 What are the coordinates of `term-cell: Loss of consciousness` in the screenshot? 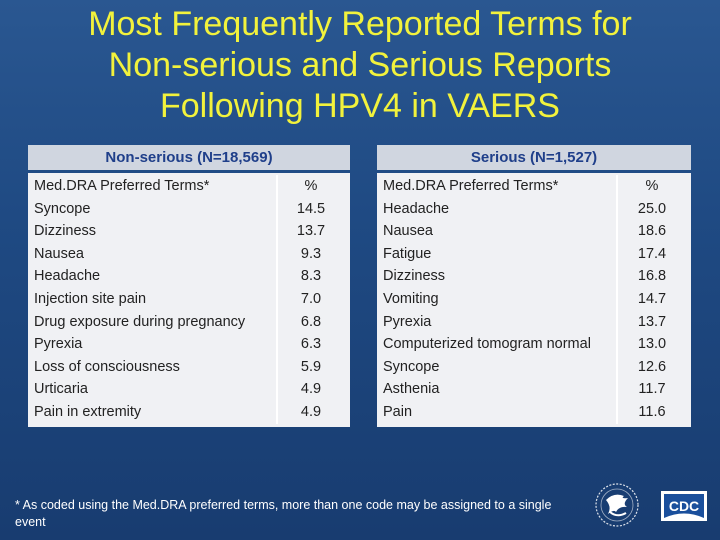 It's located at (107, 366).